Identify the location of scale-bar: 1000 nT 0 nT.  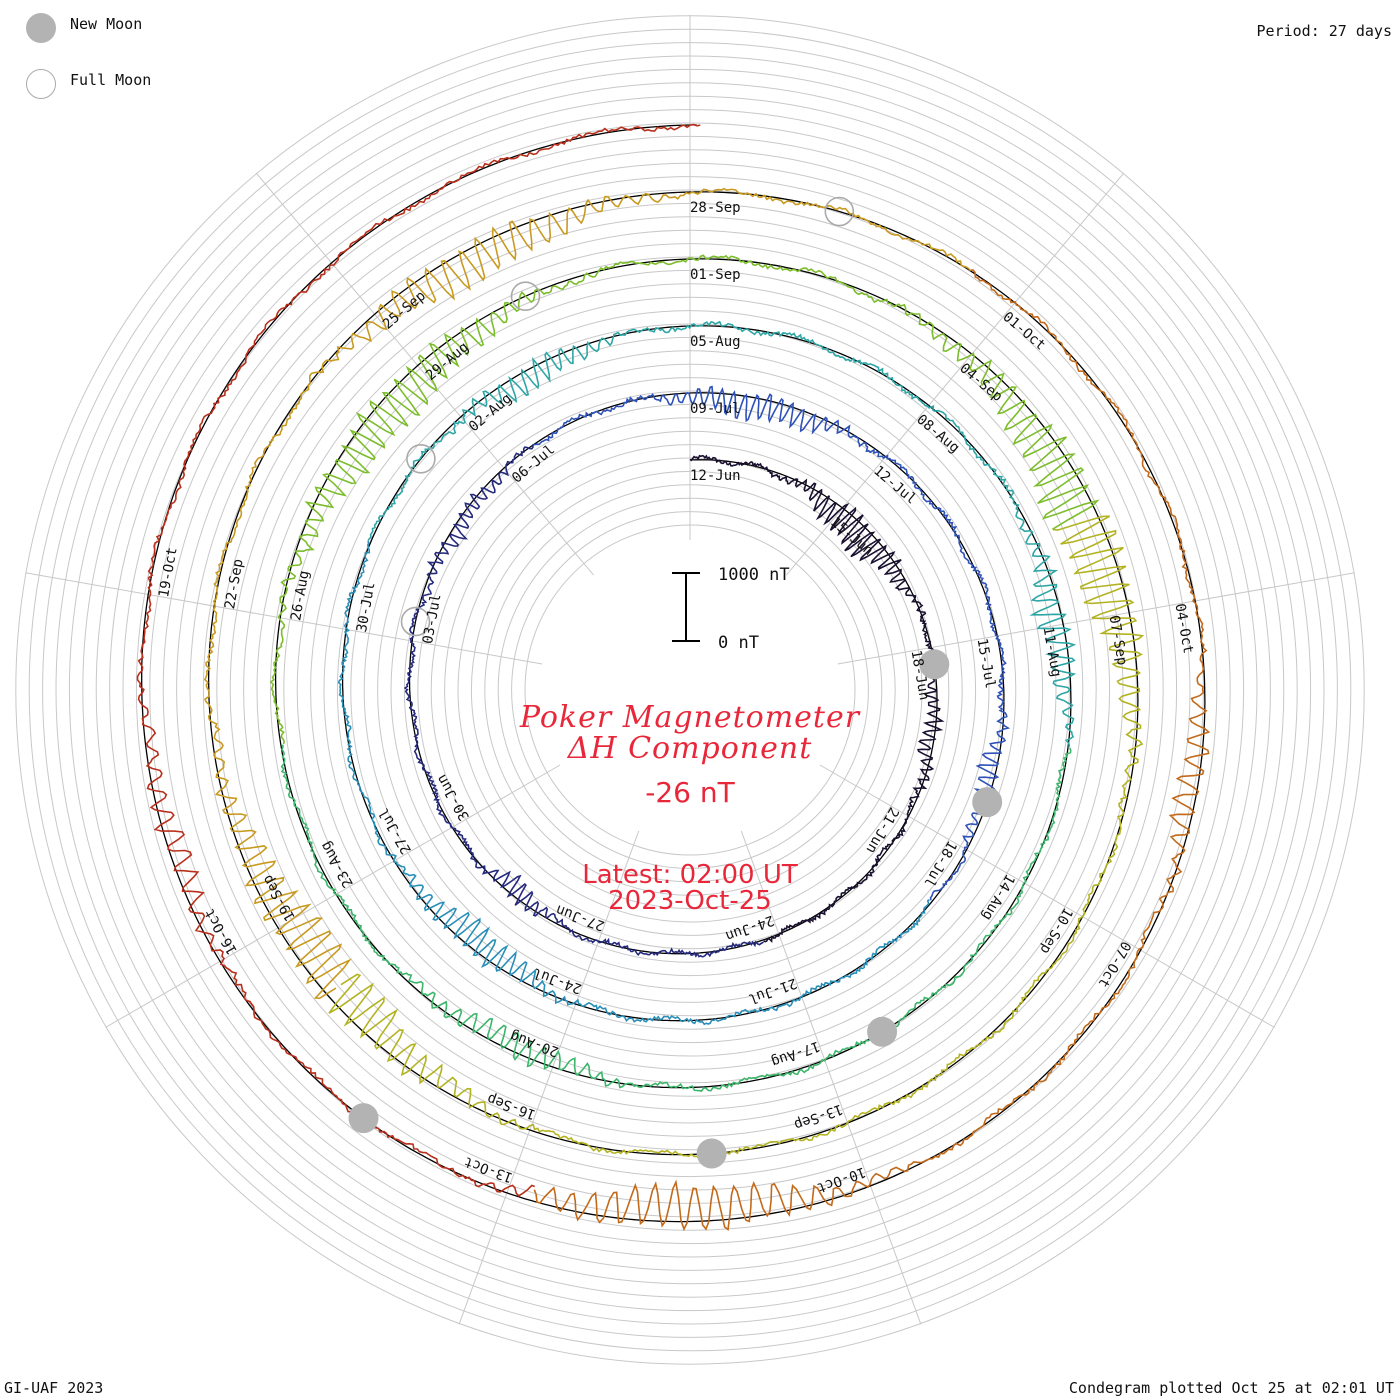
(731, 609).